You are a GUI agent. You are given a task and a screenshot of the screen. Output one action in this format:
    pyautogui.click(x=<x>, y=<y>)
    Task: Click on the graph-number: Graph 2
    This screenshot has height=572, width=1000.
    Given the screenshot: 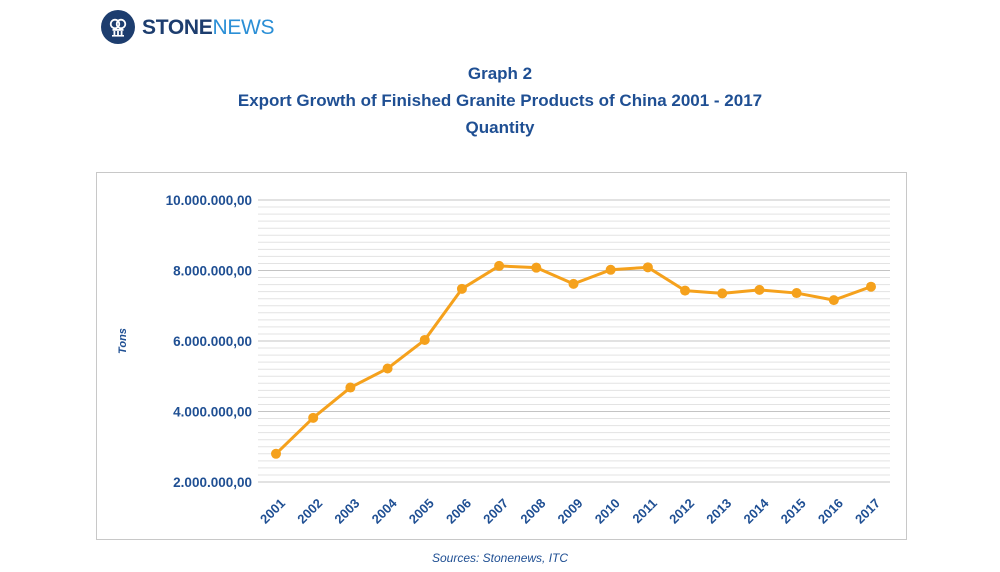 What is the action you would take?
    pyautogui.click(x=500, y=73)
    